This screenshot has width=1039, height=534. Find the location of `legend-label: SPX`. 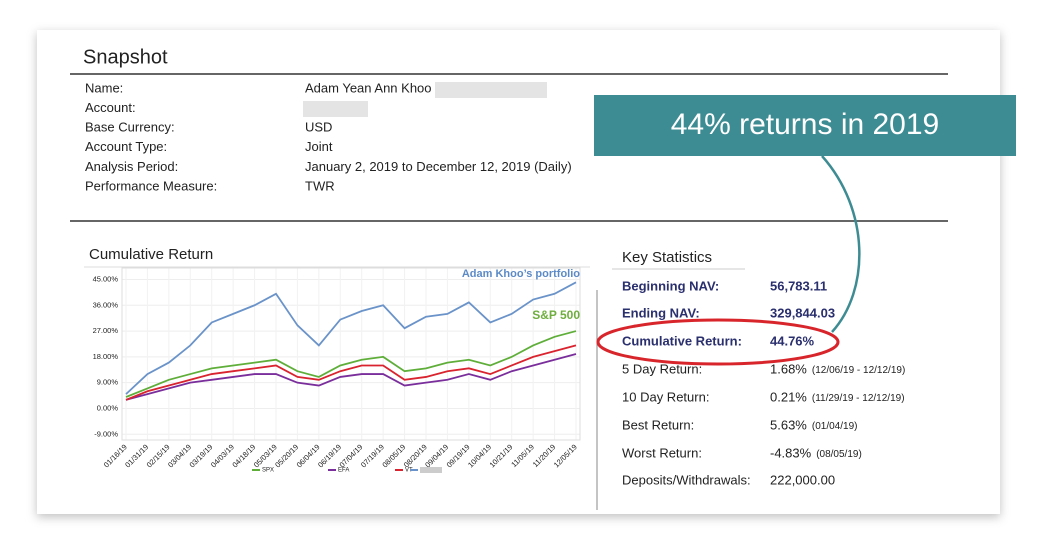

legend-label: SPX is located at coordinates (268, 471).